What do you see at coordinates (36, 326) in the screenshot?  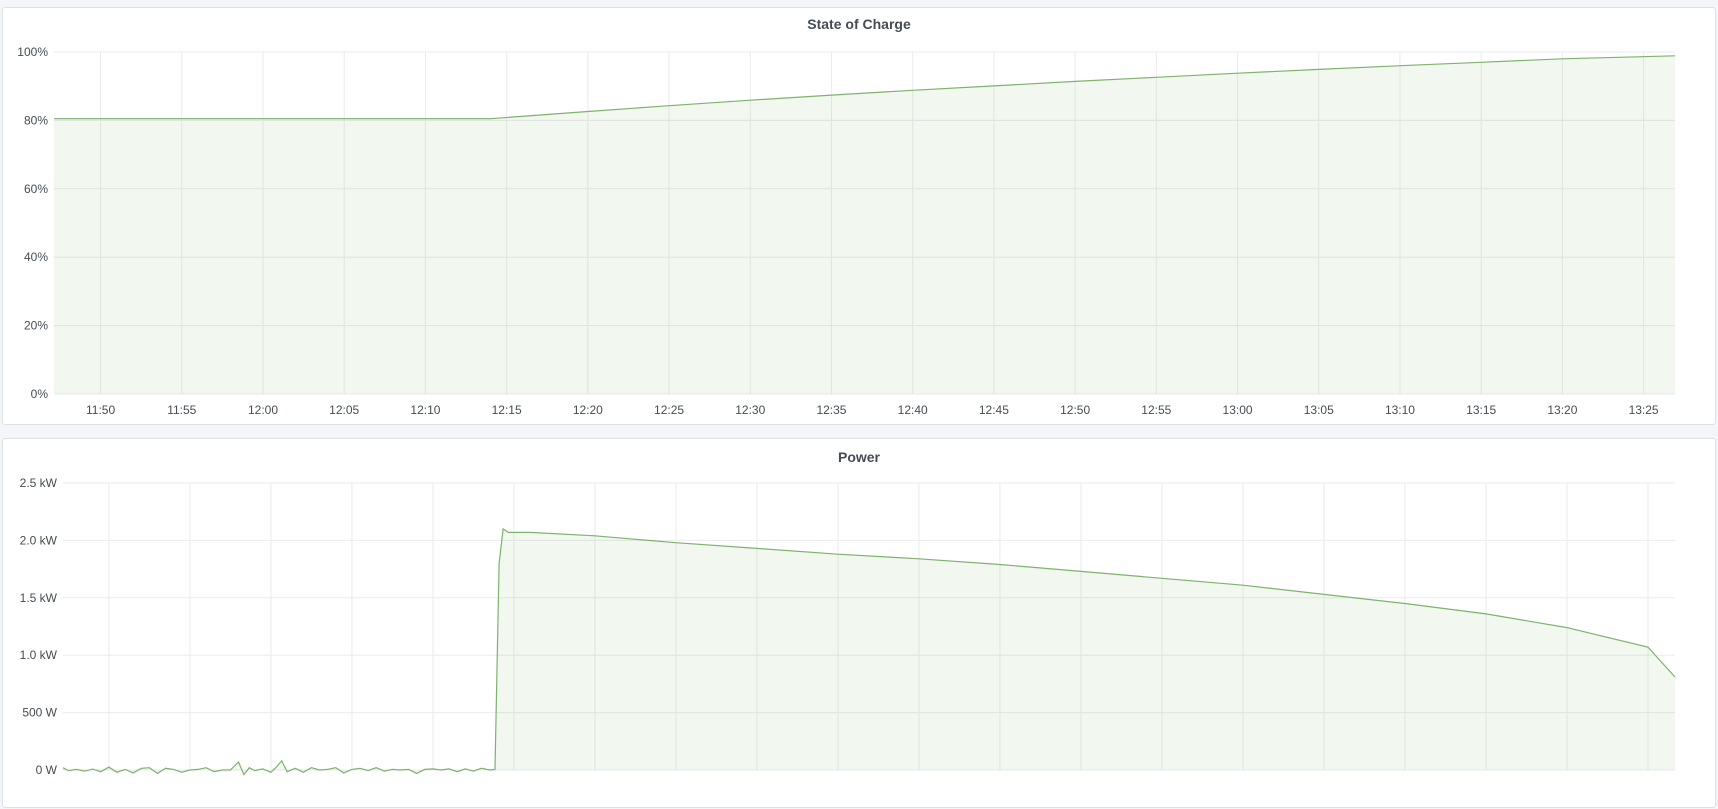 I see `y-tick-label: 20%` at bounding box center [36, 326].